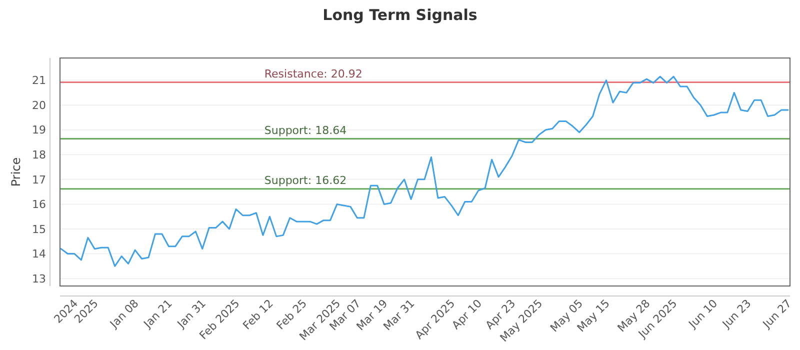 The width and height of the screenshot is (800, 350). Describe the element at coordinates (157, 314) in the screenshot. I see `x-tick-label: Jan 21` at that location.